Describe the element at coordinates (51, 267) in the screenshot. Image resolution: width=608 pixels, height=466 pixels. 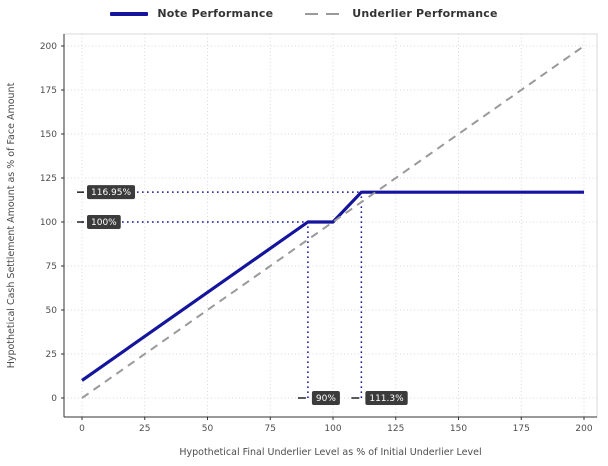
I see `y-tick-label: 75` at that location.